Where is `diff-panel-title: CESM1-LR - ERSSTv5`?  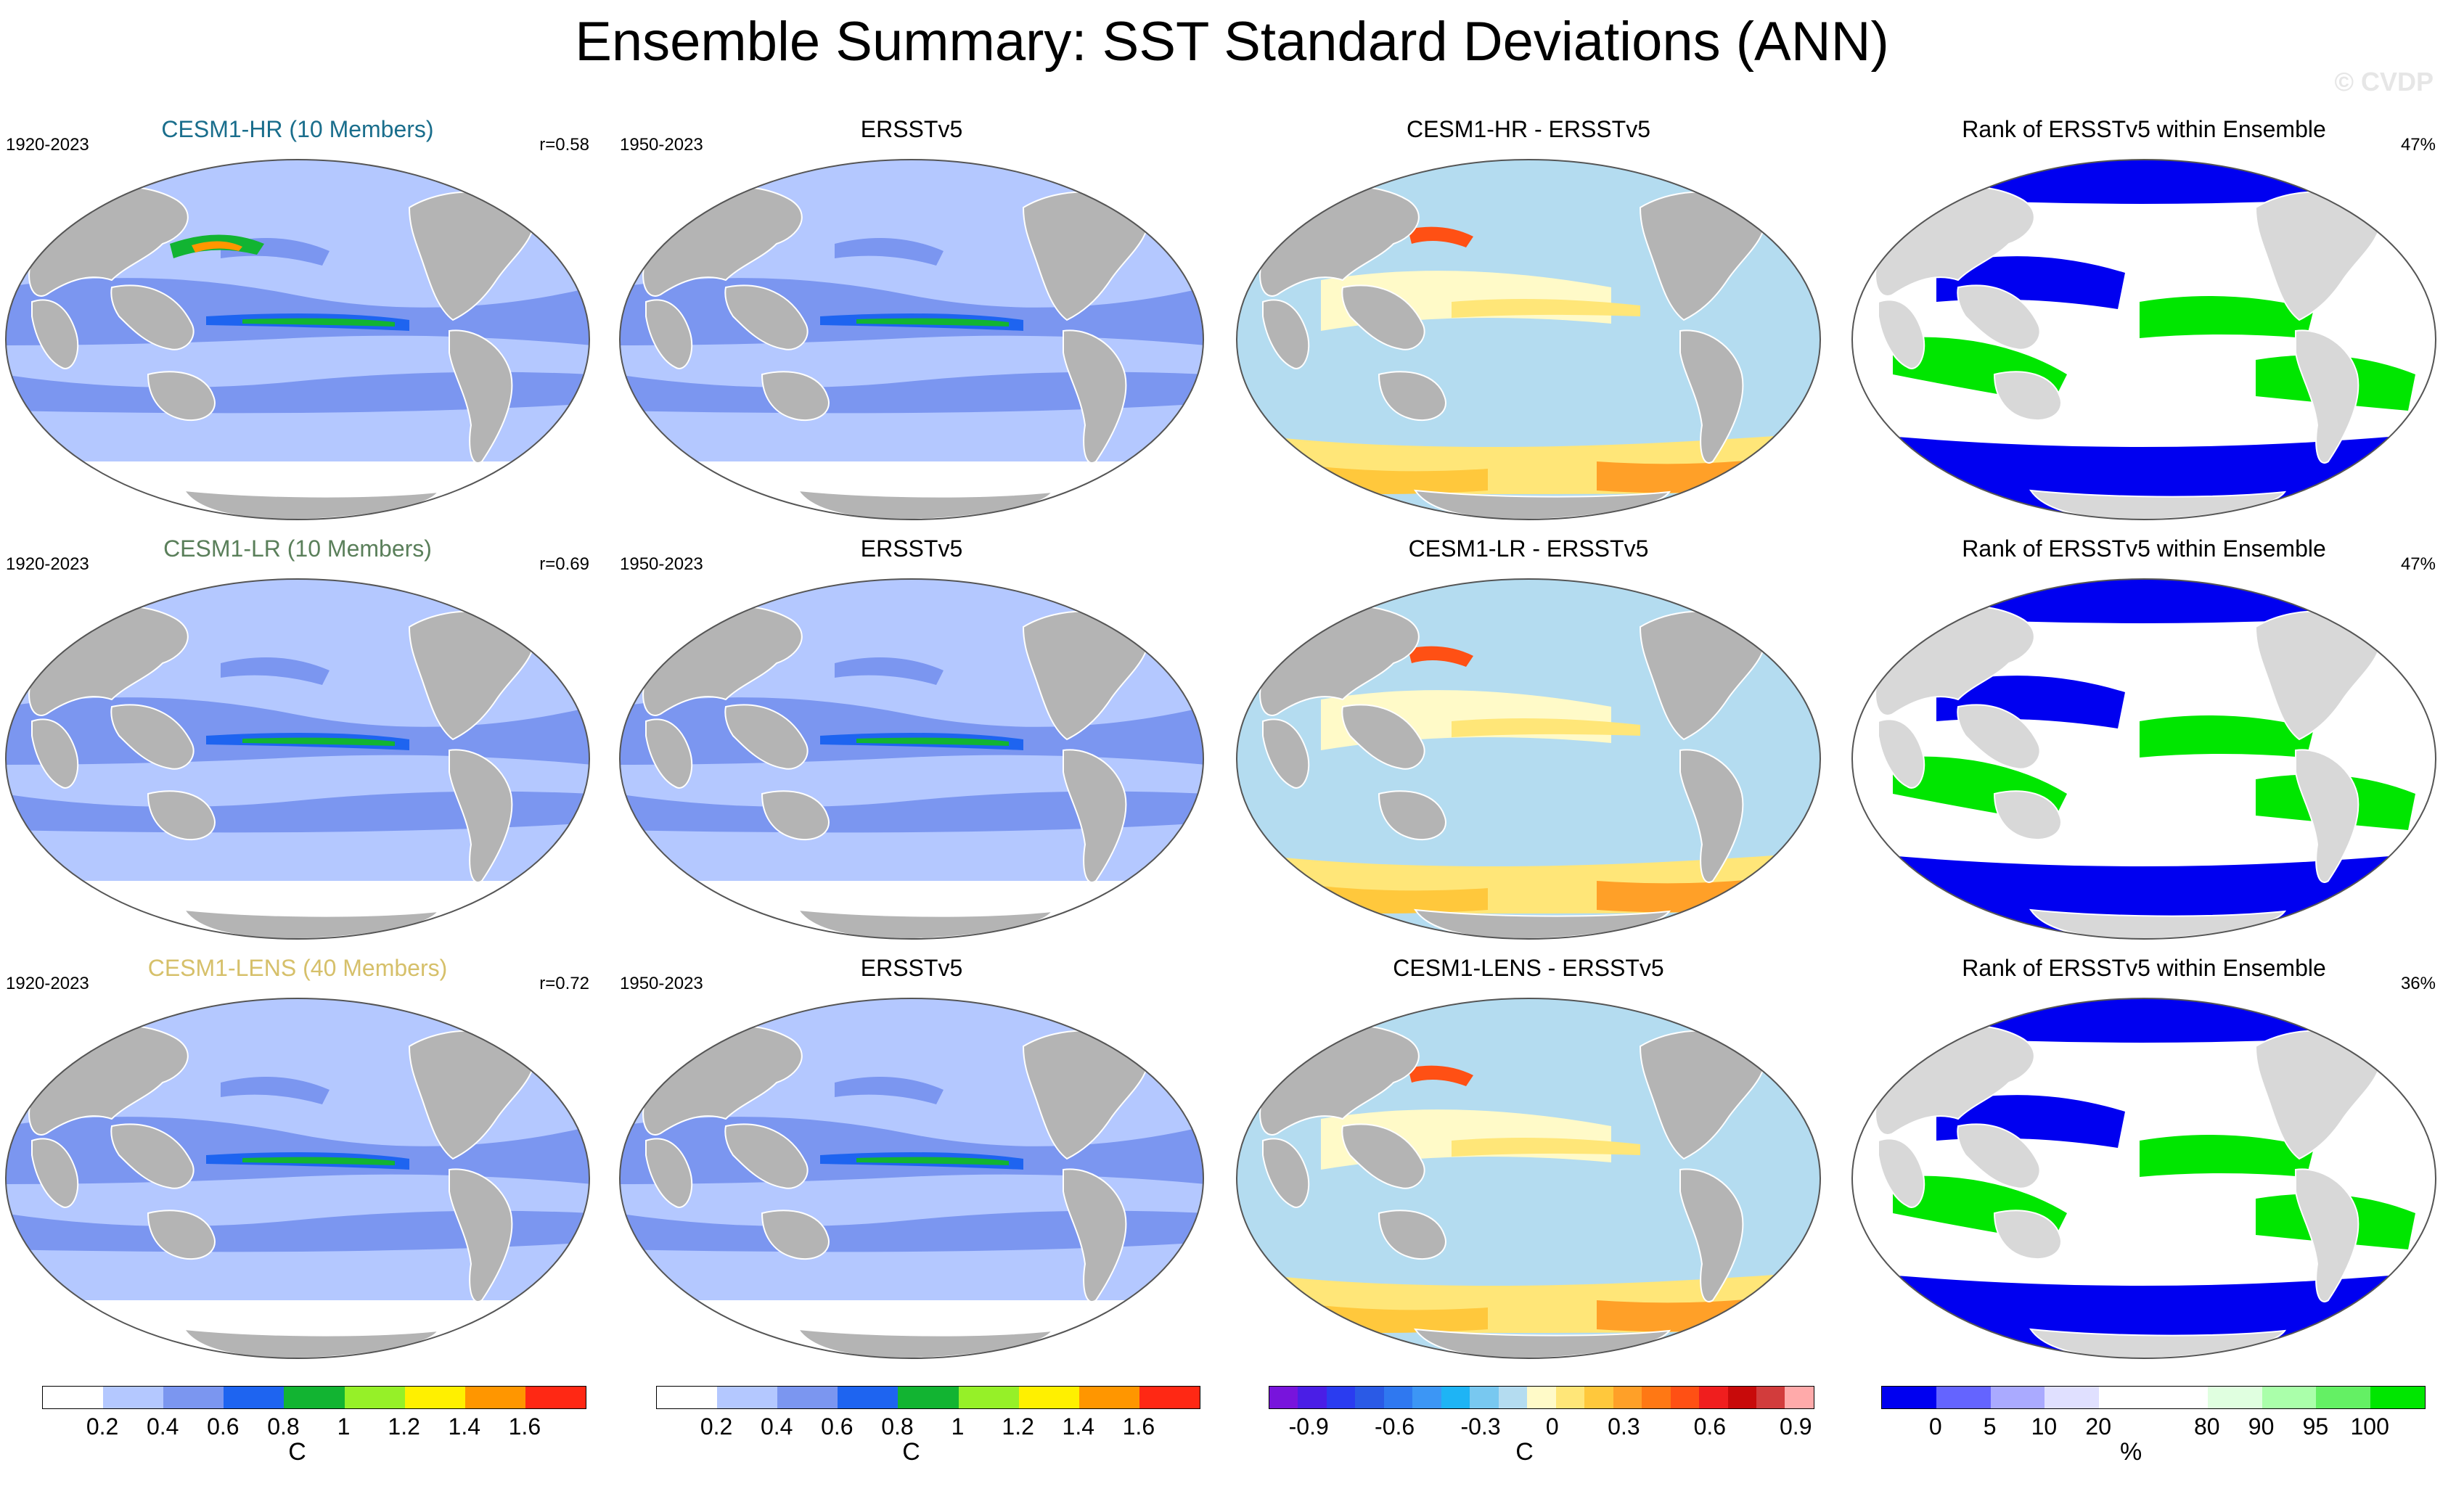
diff-panel-title: CESM1-LR - ERSSTv5 is located at coordinates (1528, 548).